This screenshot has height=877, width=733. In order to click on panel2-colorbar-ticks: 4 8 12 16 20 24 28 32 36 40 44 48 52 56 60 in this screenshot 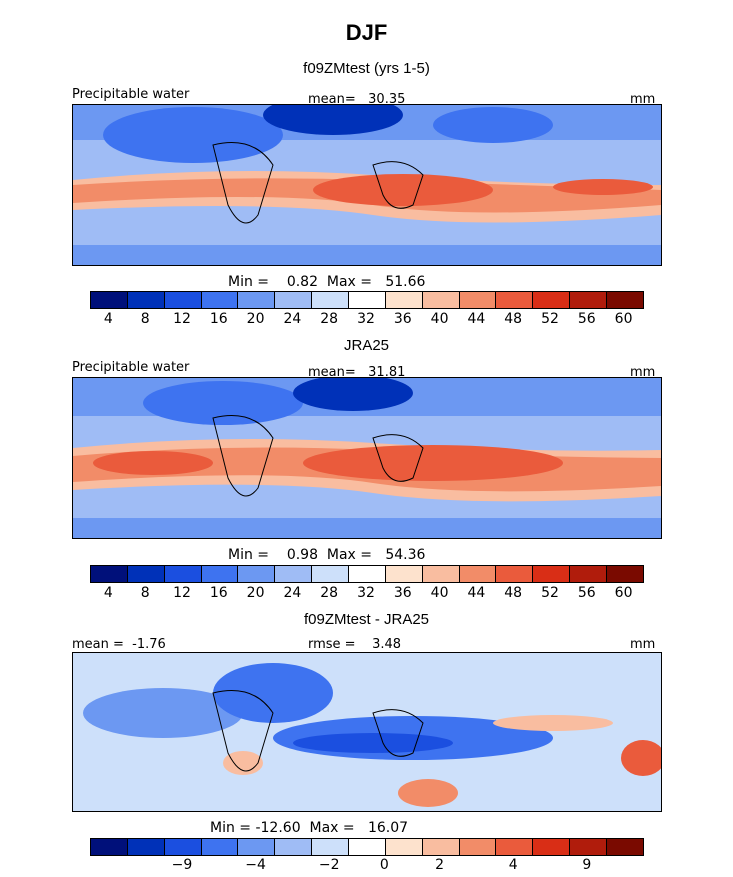, I will do `click(366, 594)`.